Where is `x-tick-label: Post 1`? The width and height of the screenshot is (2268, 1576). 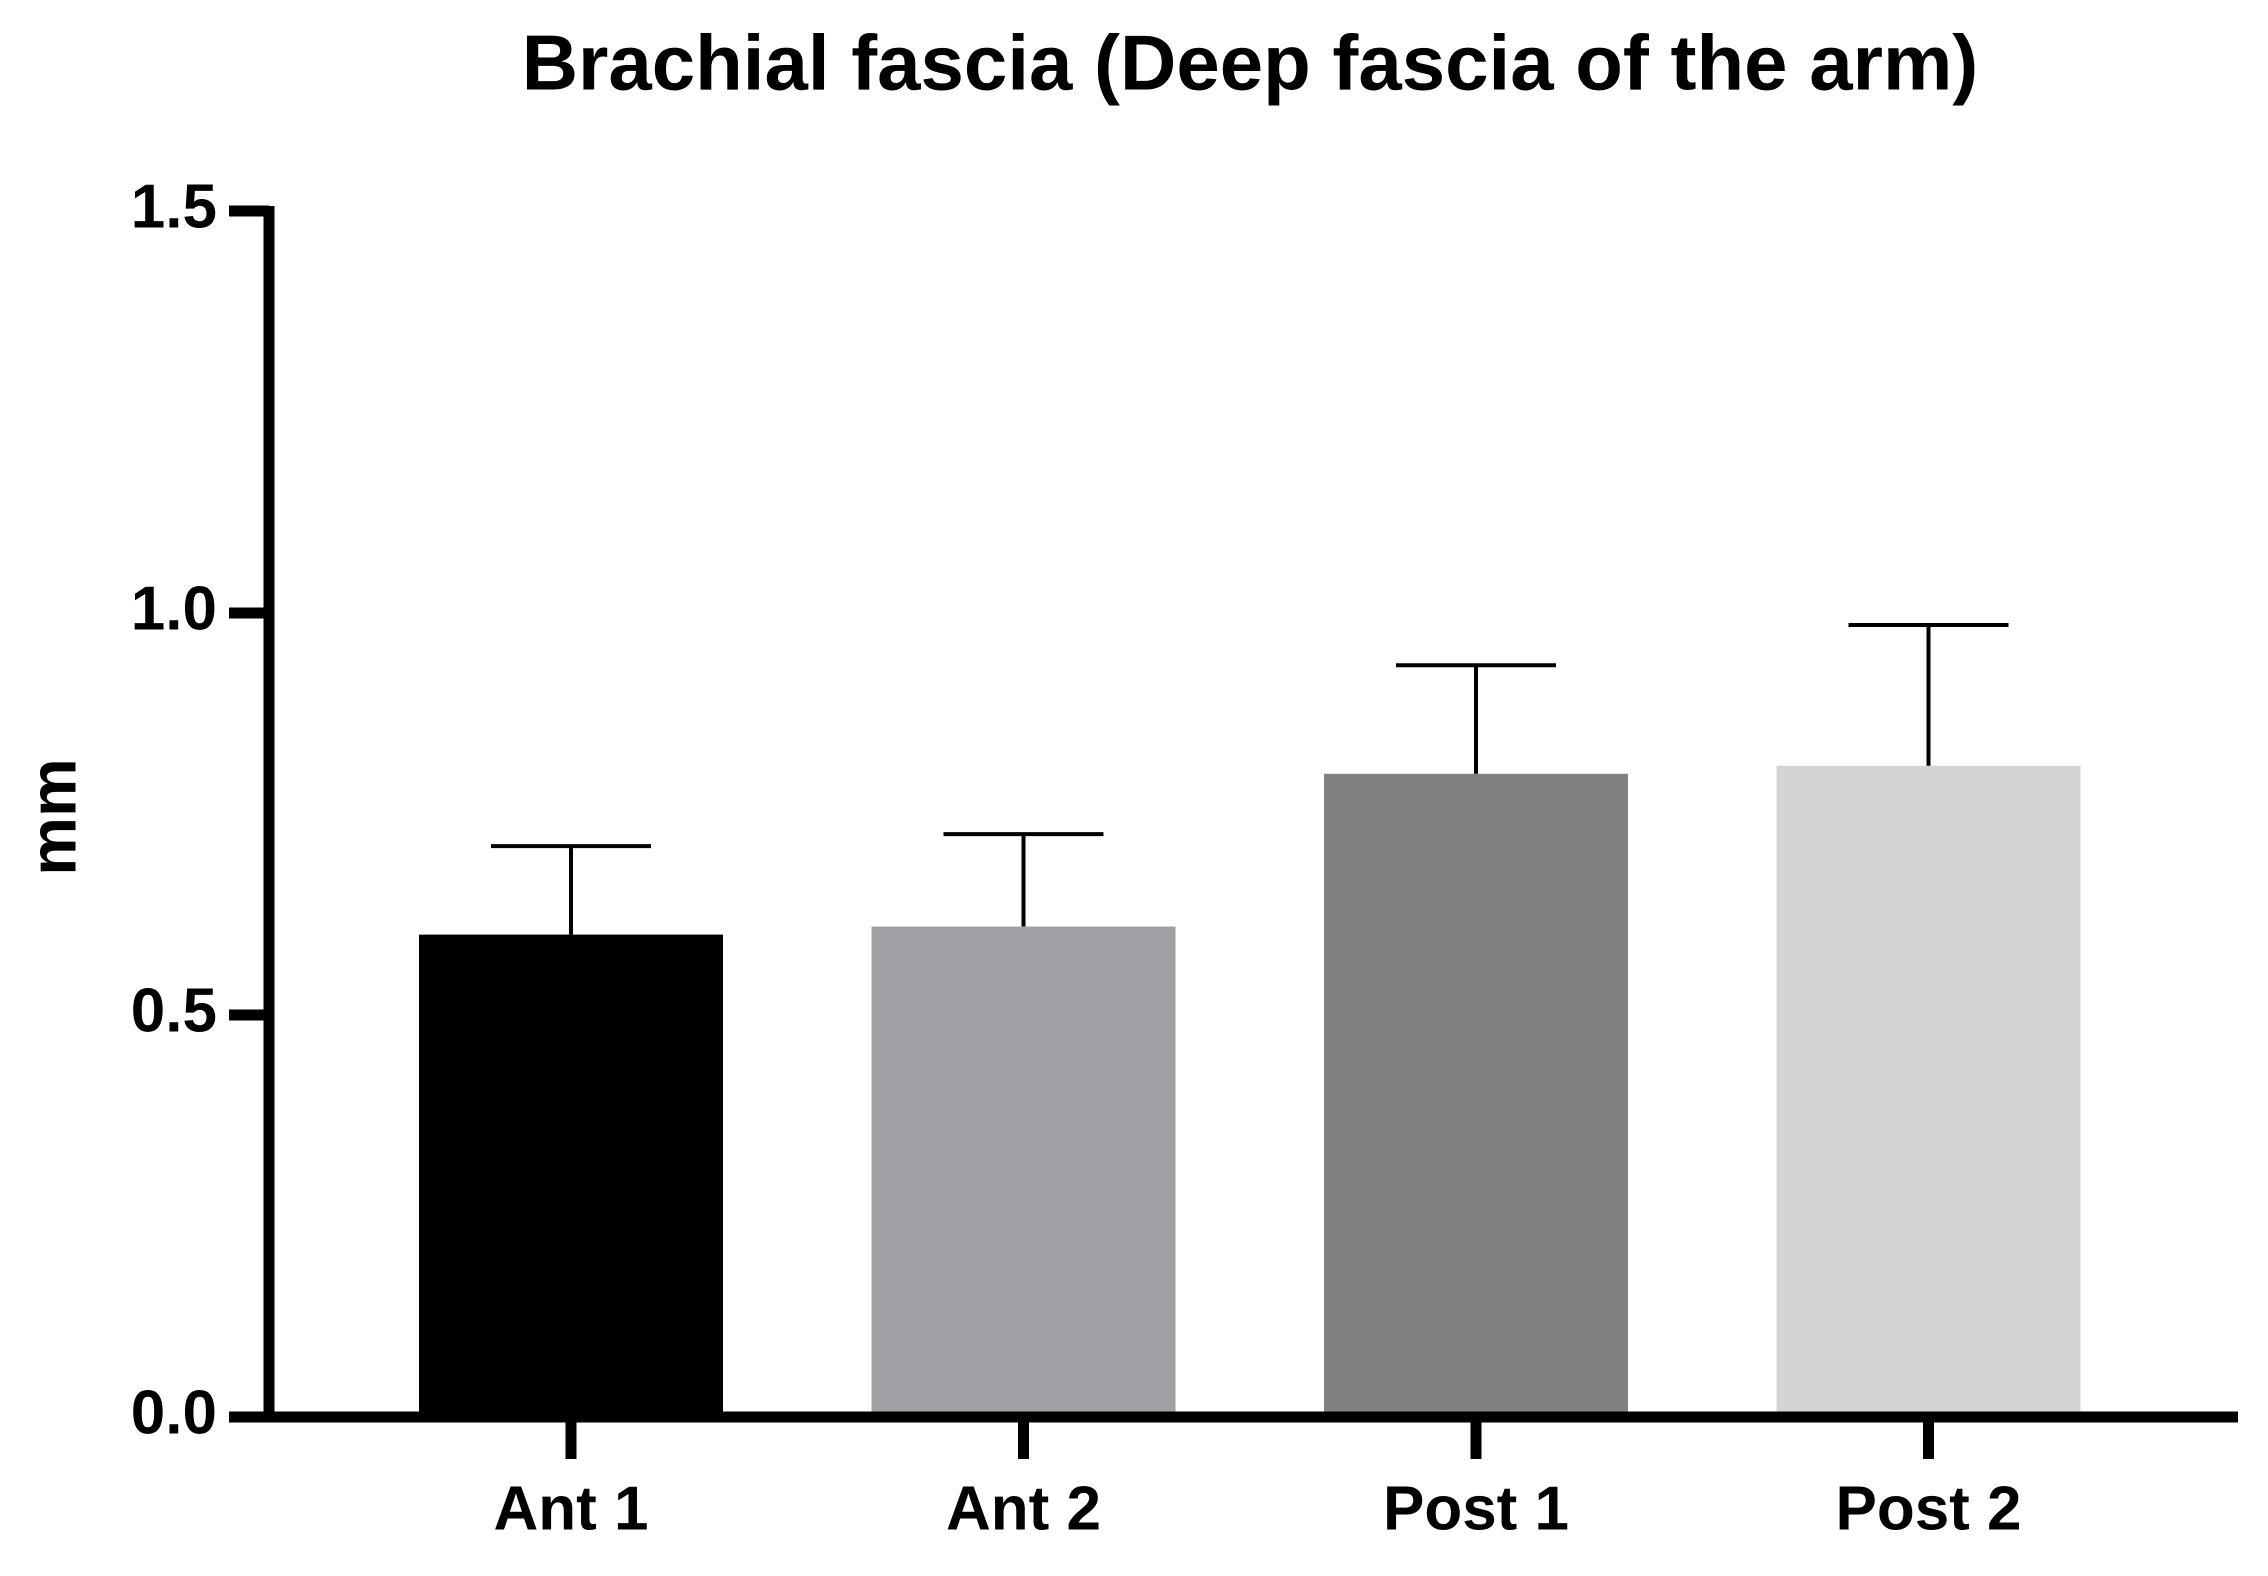
x-tick-label: Post 1 is located at coordinates (1476, 1508).